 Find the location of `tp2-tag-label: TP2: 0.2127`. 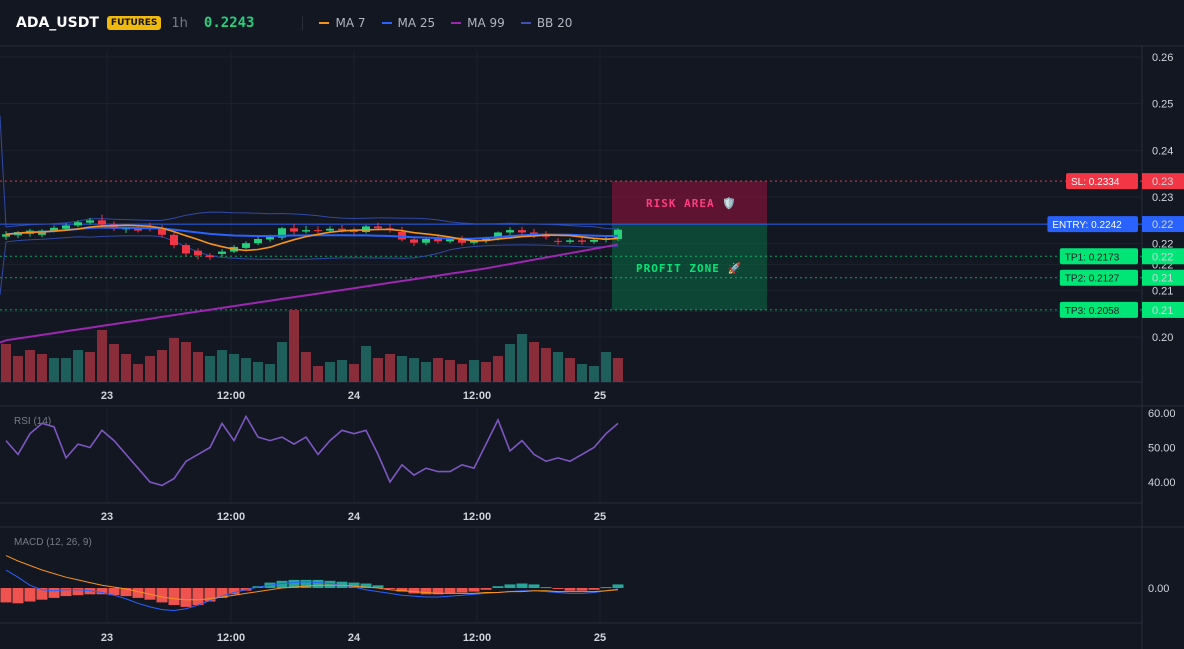

tp2-tag-label: TP2: 0.2127 is located at coordinates (1092, 279).